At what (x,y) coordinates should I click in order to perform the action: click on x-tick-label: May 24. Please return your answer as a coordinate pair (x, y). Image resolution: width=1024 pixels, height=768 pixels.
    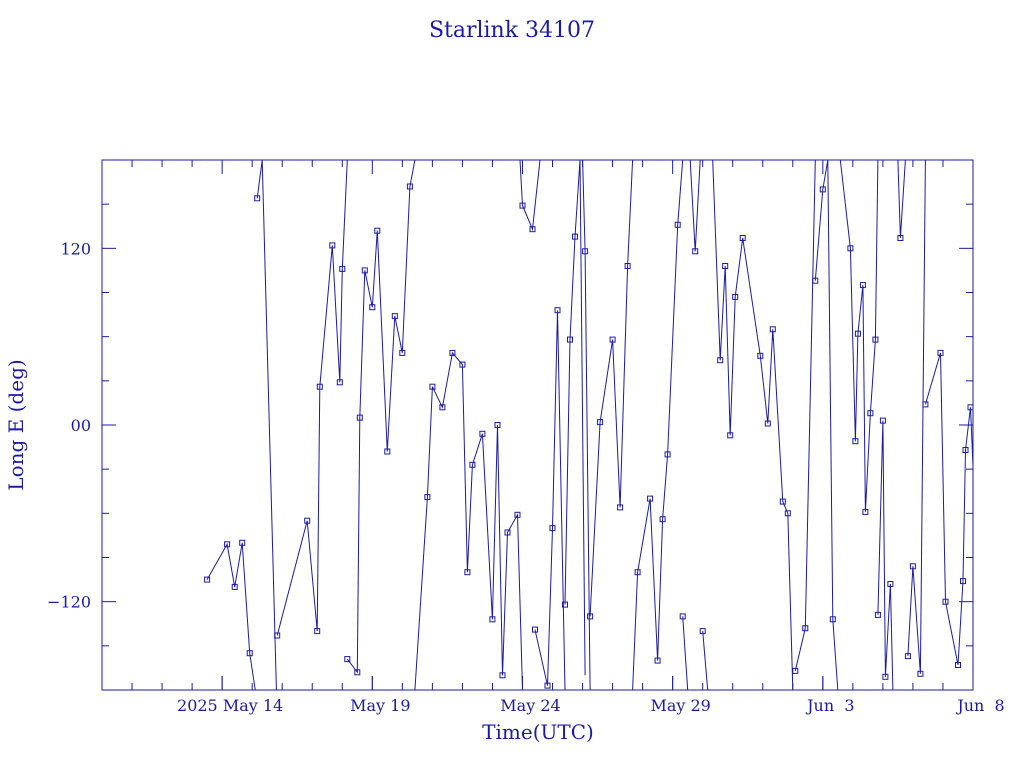
    Looking at the image, I should click on (530, 705).